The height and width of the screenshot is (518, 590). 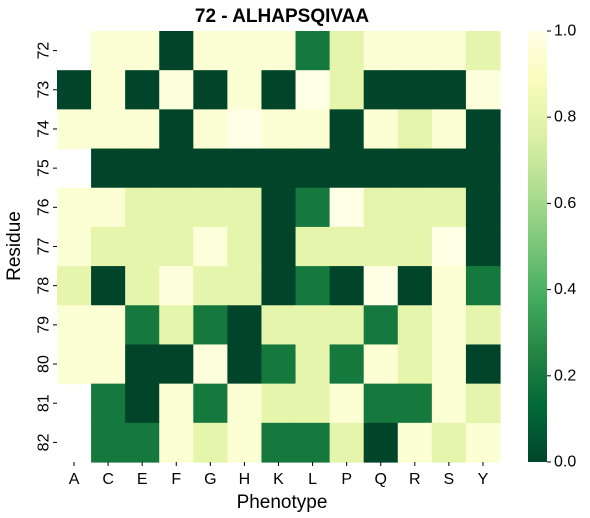 I want to click on y-tick-label: 78, so click(x=44, y=286).